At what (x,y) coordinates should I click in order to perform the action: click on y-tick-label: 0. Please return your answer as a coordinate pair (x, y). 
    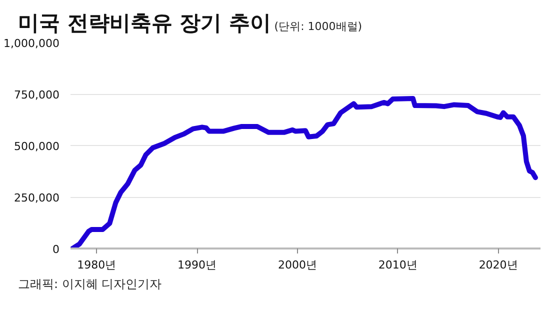
    Looking at the image, I should click on (56, 249).